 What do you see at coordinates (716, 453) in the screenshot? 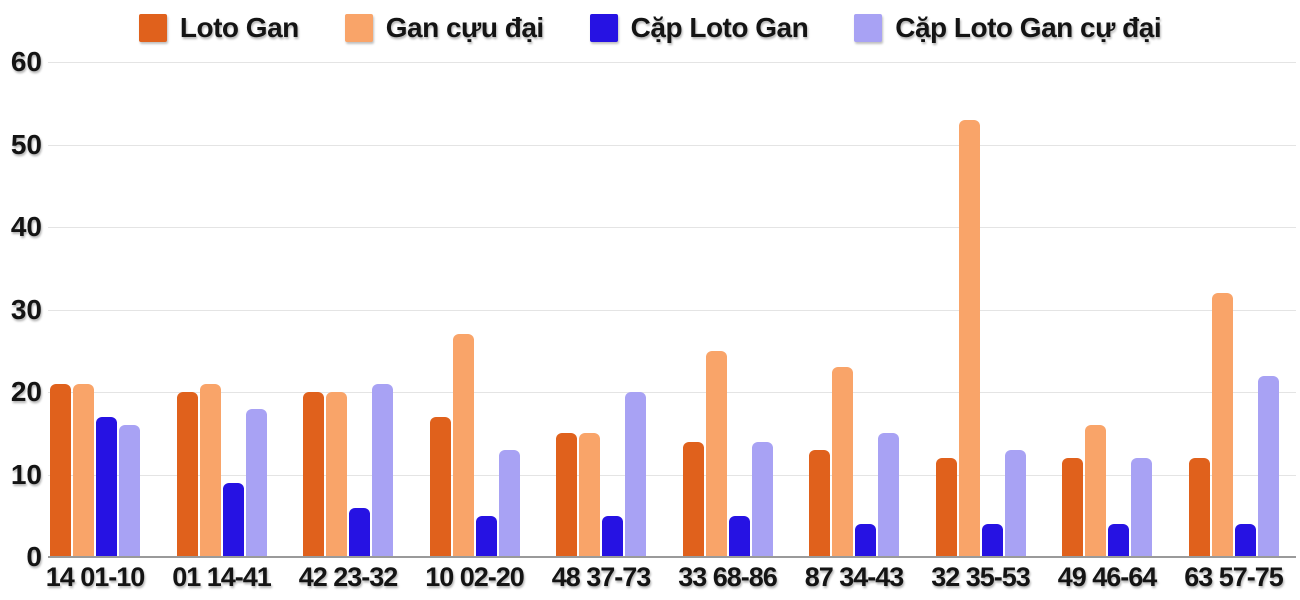
I see `bar-gan-cựu-đại-5` at bounding box center [716, 453].